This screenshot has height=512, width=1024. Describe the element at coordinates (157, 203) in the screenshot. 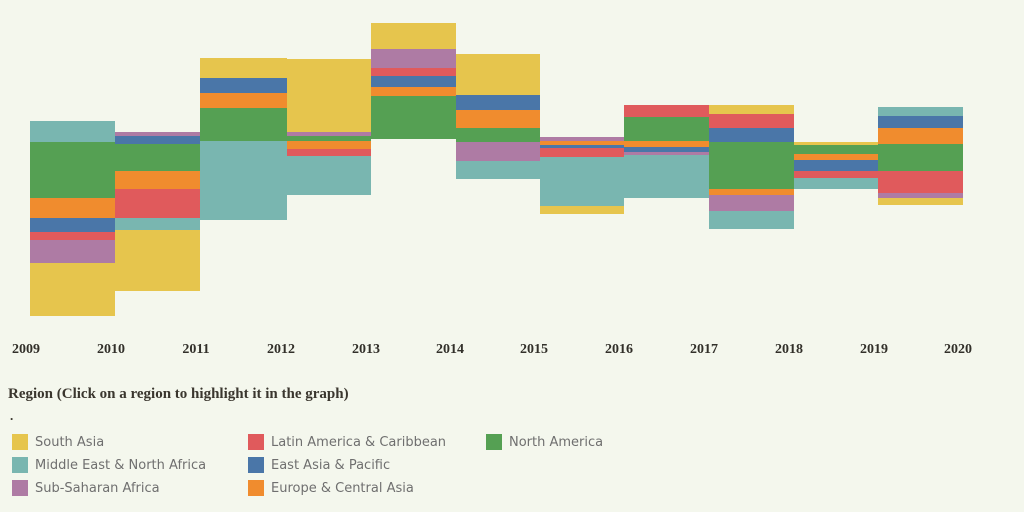

I see `bar-segment-2010-latin-america-caribbean` at that location.